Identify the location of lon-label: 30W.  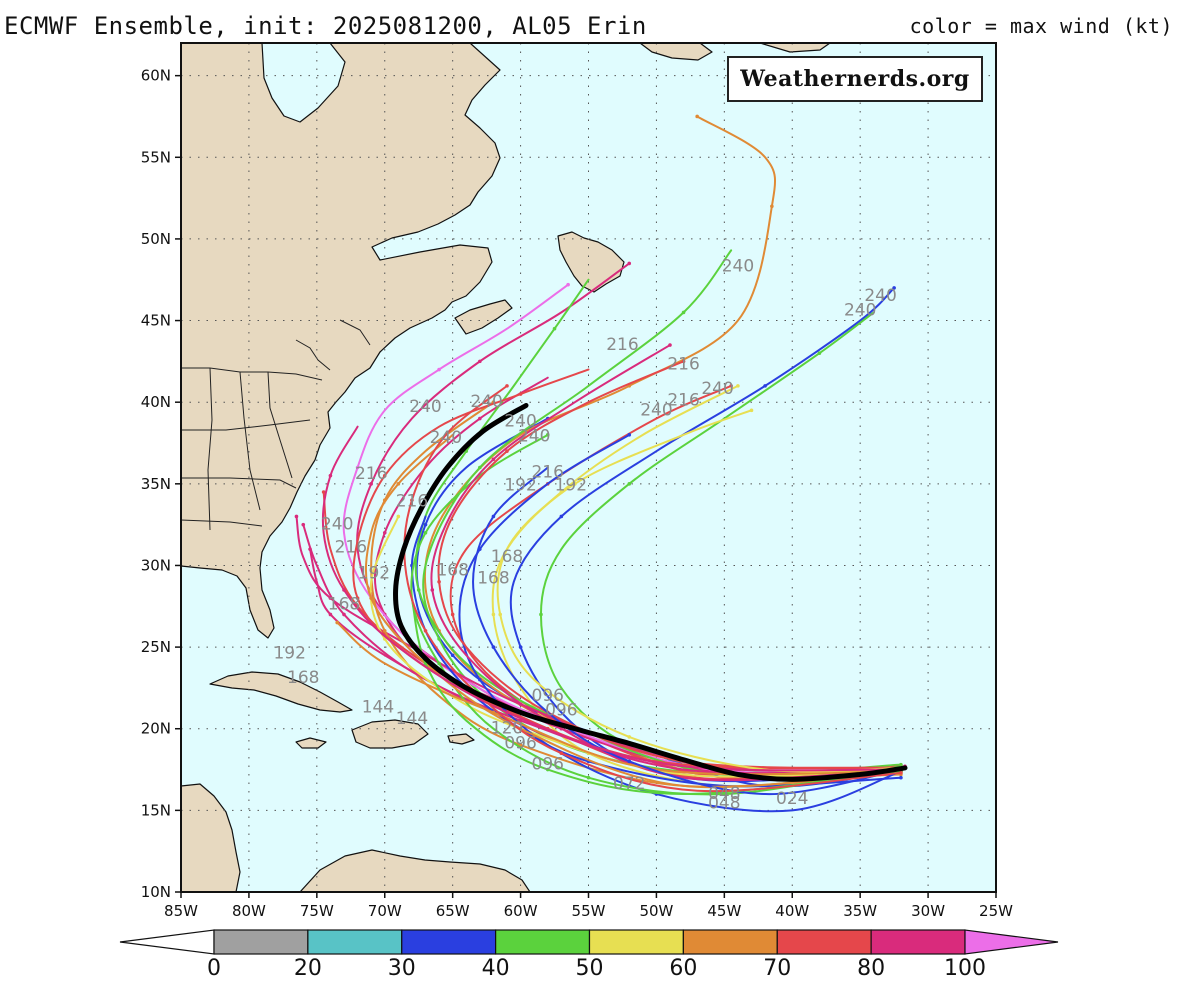
(928, 911).